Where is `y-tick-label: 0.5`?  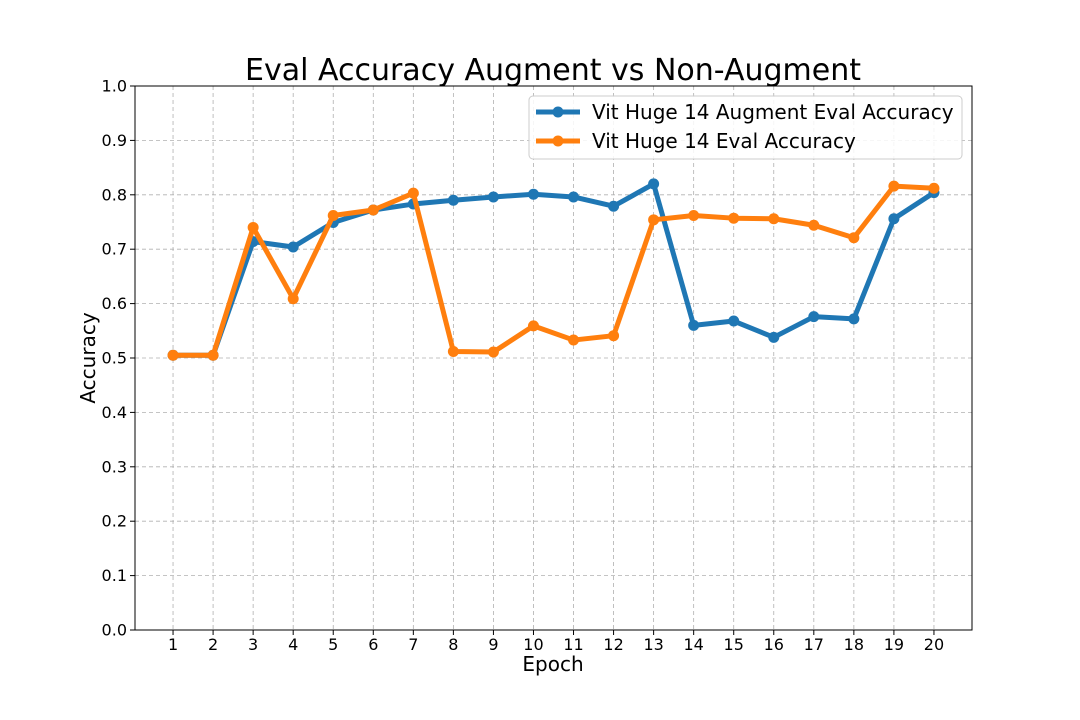 y-tick-label: 0.5 is located at coordinates (114, 358).